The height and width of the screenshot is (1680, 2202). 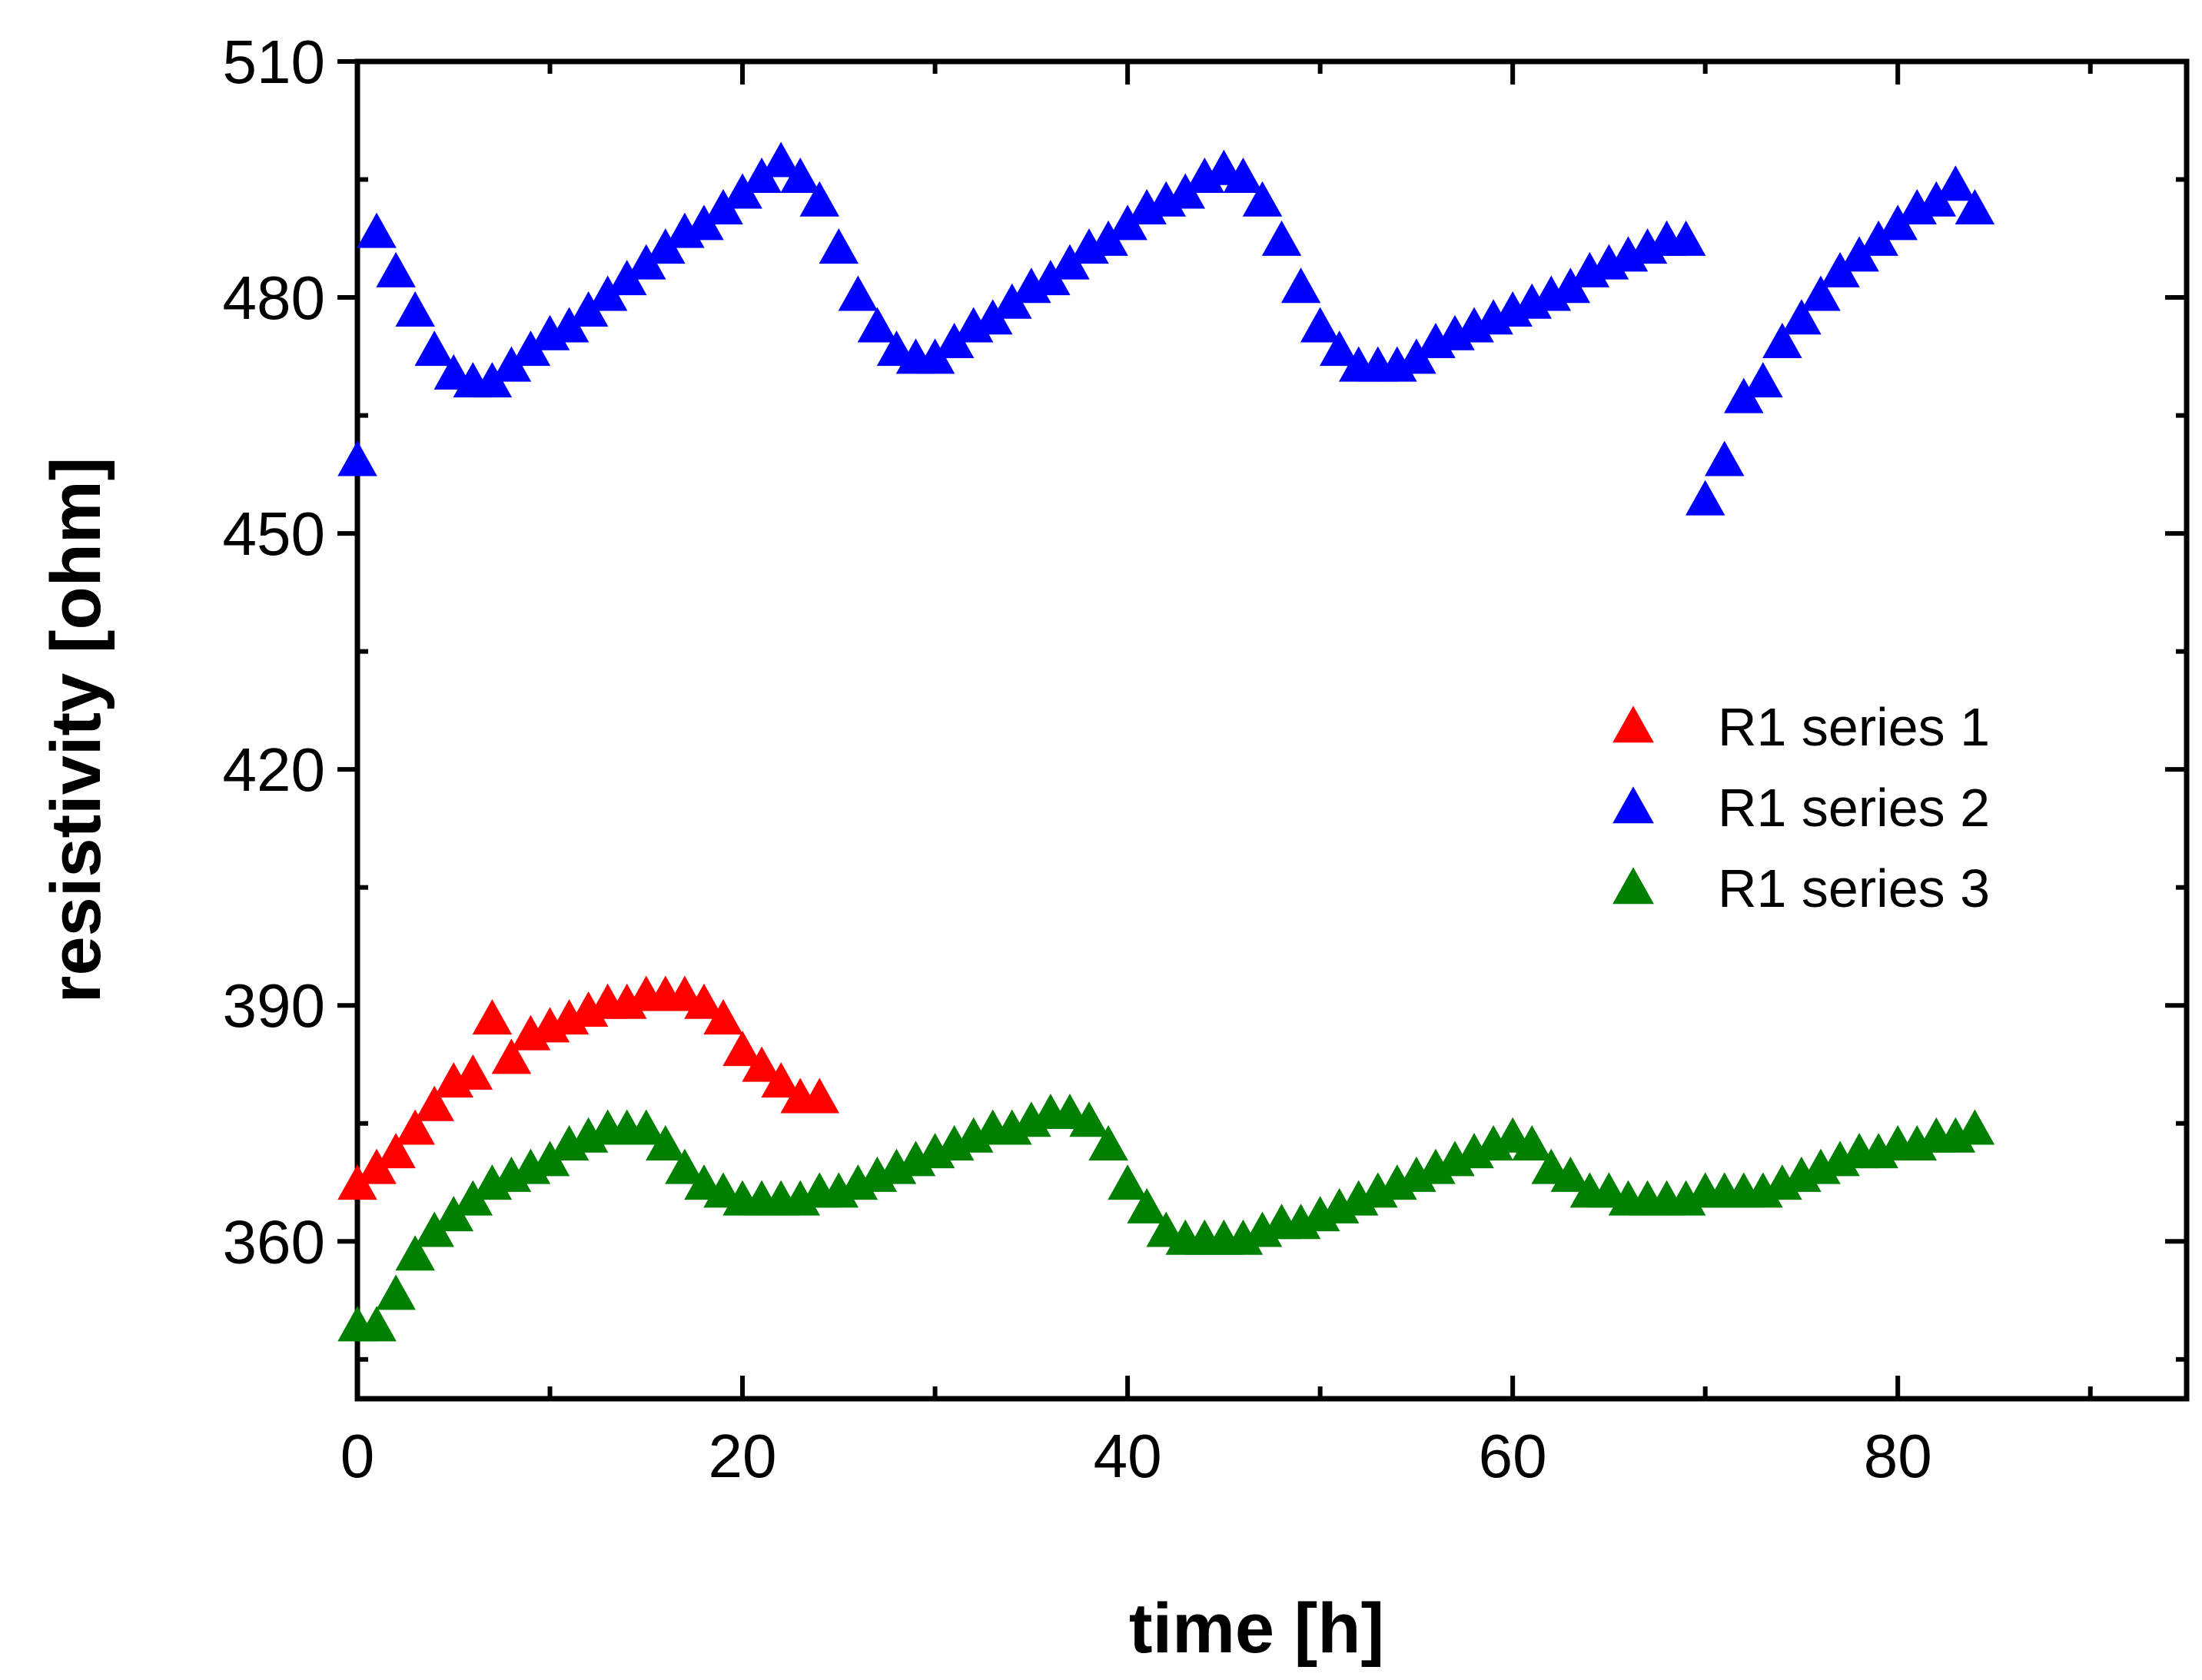 What do you see at coordinates (1898, 1456) in the screenshot?
I see `x-tick-label: 80` at bounding box center [1898, 1456].